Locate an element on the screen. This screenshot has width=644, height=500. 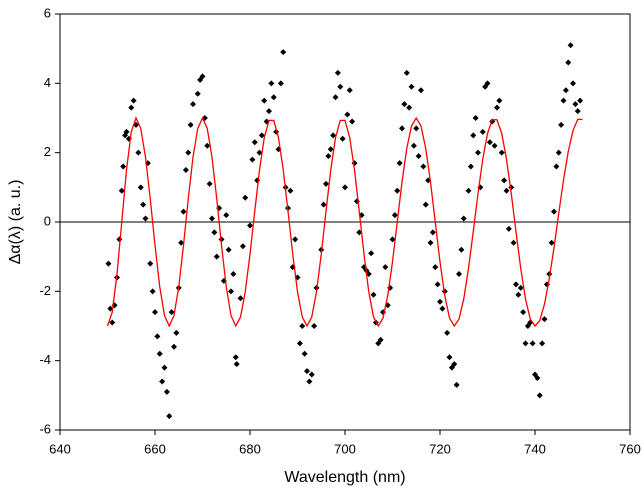
y-tick-label: 2 is located at coordinates (47, 151).